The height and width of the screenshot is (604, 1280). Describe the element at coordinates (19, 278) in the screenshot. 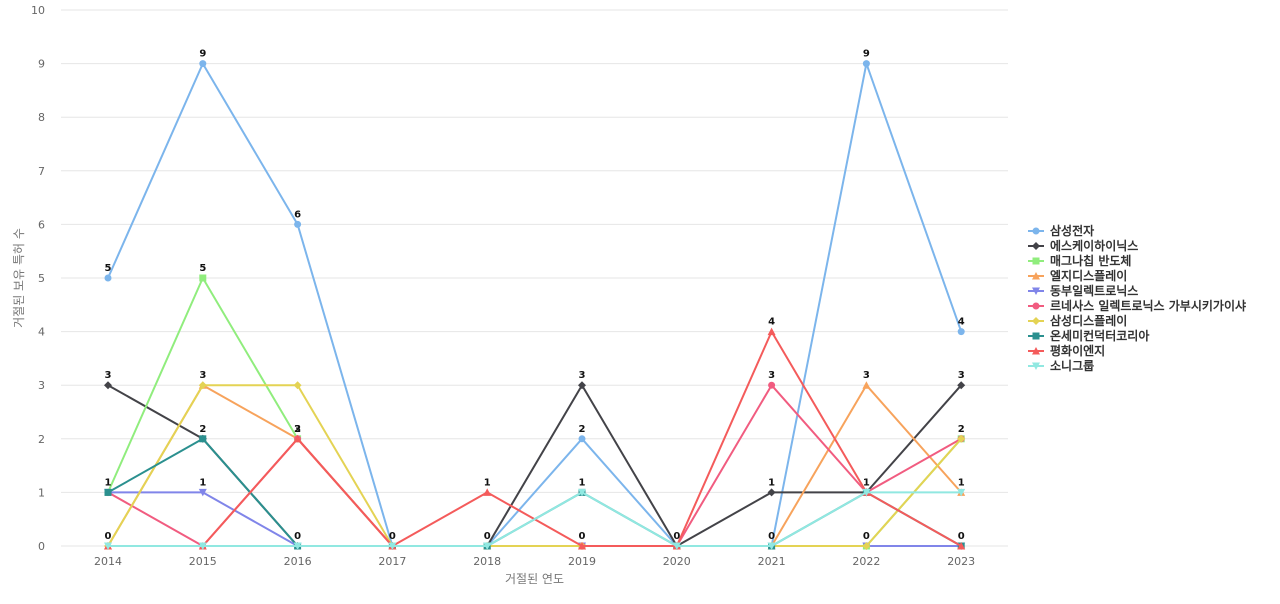

I see `y-axis-title: 거절된 보유 특허 수` at that location.